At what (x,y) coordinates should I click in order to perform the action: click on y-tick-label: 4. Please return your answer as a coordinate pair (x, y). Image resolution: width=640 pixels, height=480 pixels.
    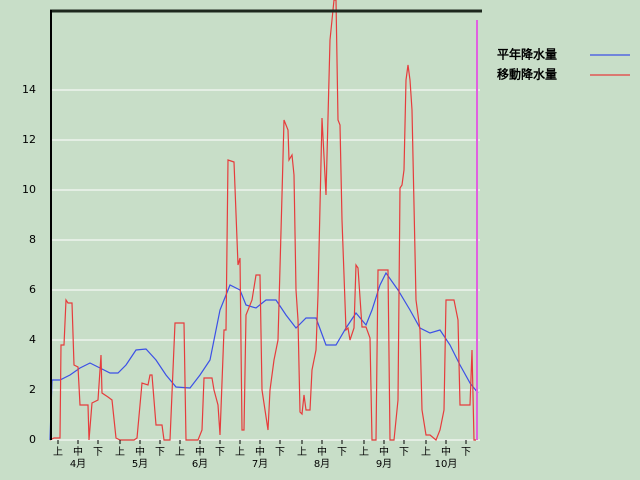
    Looking at the image, I should click on (32, 339).